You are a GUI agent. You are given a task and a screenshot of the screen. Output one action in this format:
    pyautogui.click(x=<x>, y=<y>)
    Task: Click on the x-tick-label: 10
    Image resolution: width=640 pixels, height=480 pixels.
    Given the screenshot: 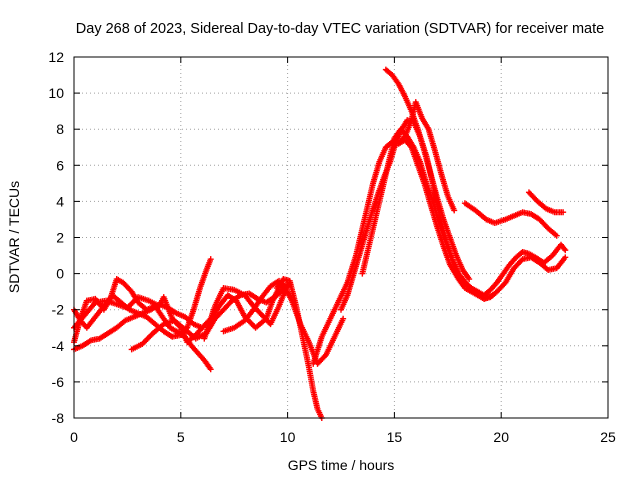 What is the action you would take?
    pyautogui.click(x=288, y=437)
    